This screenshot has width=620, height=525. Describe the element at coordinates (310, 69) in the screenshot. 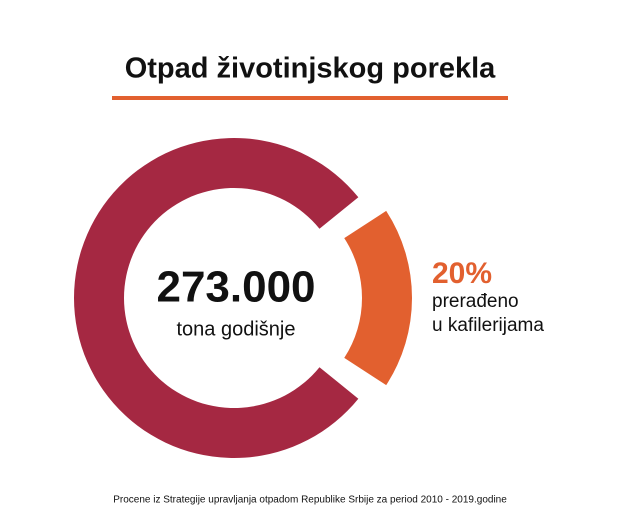

I see `chart-title: Otpad životinjskog porekla` at that location.